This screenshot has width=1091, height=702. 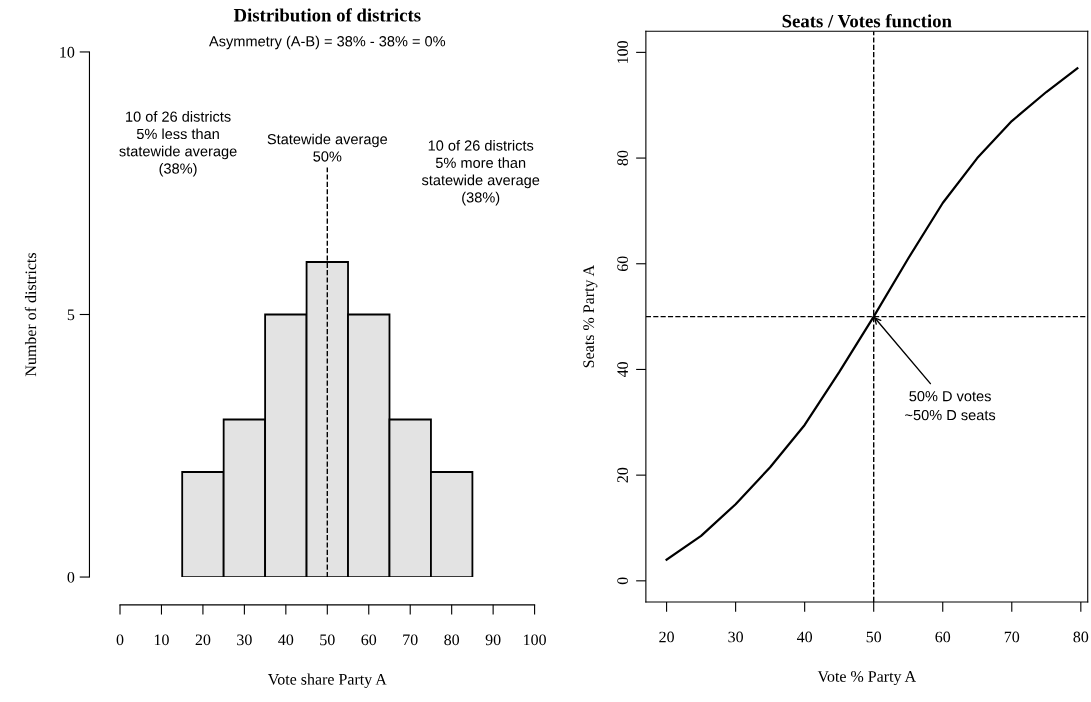 What do you see at coordinates (67, 52) in the screenshot?
I see `y-tick-label: 10` at bounding box center [67, 52].